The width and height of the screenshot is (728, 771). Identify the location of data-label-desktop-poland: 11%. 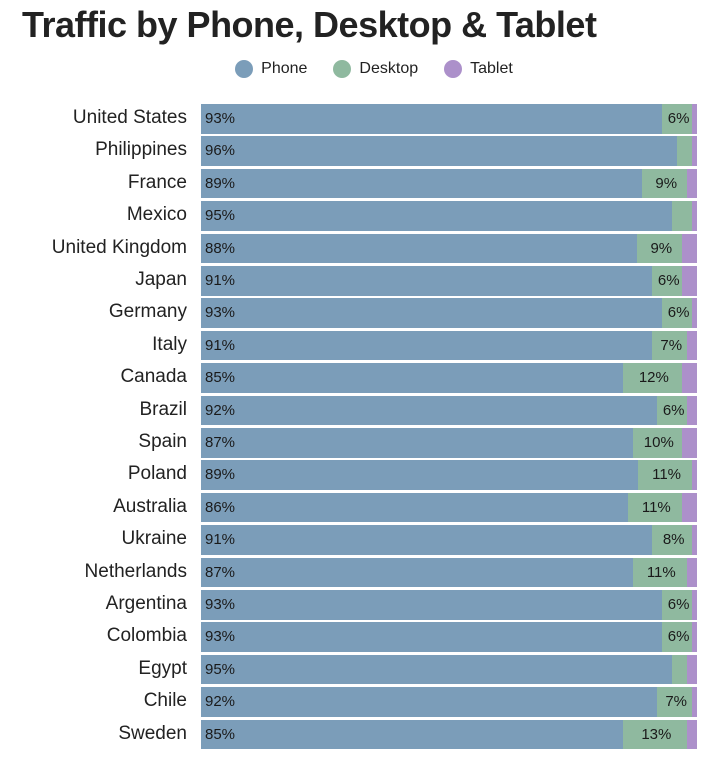
(667, 475).